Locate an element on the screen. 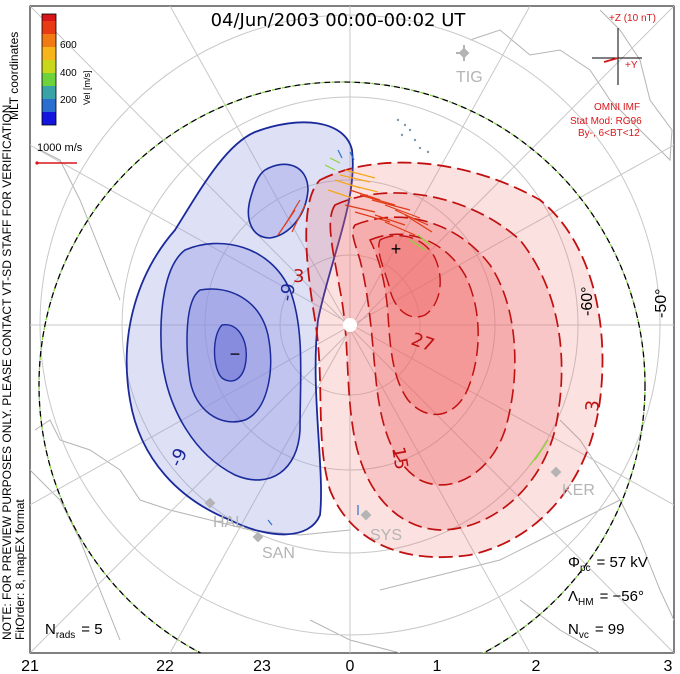 The image size is (680, 674). mlt-label-23: 23 is located at coordinates (262, 666).